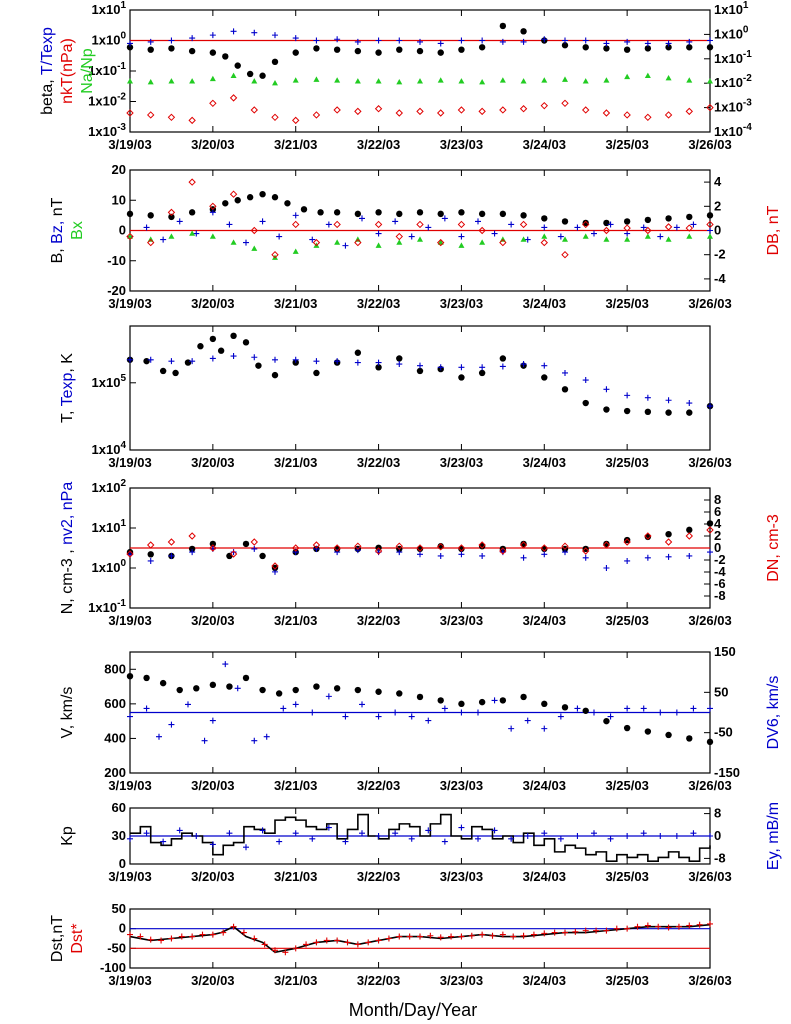  I want to click on y-tick-label: 1x10¹, so click(109, 526).